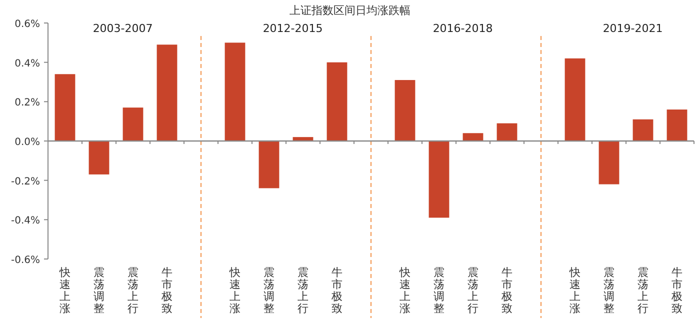 This screenshot has height=323, width=700. I want to click on annotation: 2019-2021, so click(632, 28).